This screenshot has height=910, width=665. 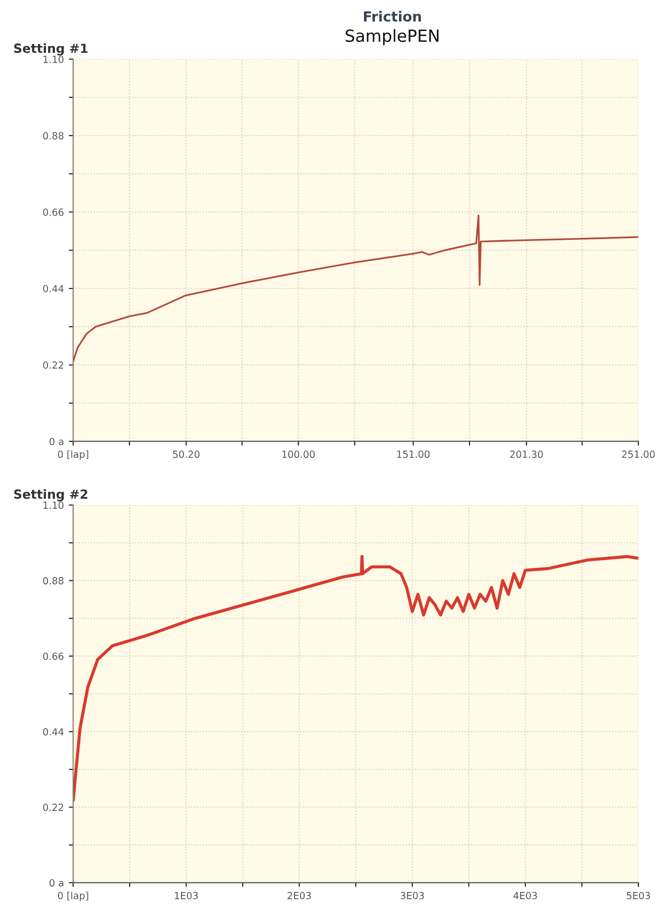 I want to click on x-tick-label: 100.00, so click(x=298, y=454).